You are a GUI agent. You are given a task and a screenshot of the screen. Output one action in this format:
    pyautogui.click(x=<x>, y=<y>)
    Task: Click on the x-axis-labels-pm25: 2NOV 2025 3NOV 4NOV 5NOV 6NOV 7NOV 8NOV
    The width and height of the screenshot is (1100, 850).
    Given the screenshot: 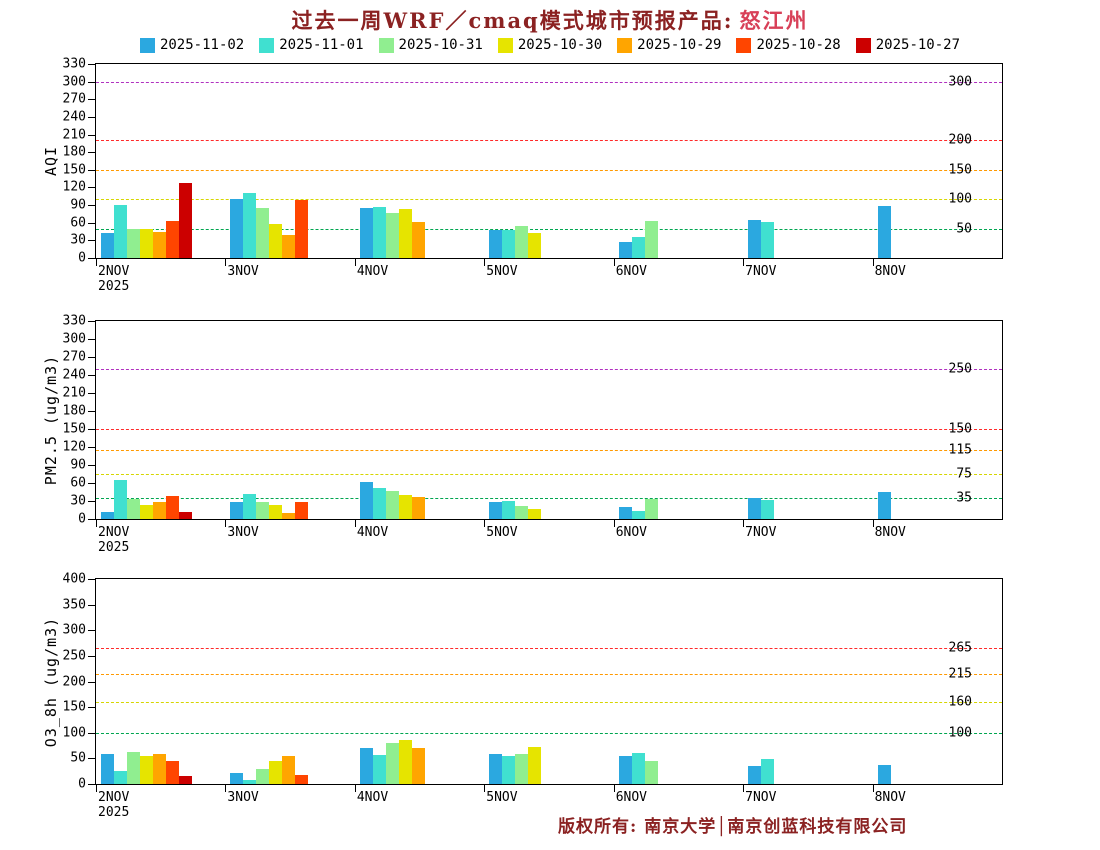 What is the action you would take?
    pyautogui.click(x=549, y=538)
    